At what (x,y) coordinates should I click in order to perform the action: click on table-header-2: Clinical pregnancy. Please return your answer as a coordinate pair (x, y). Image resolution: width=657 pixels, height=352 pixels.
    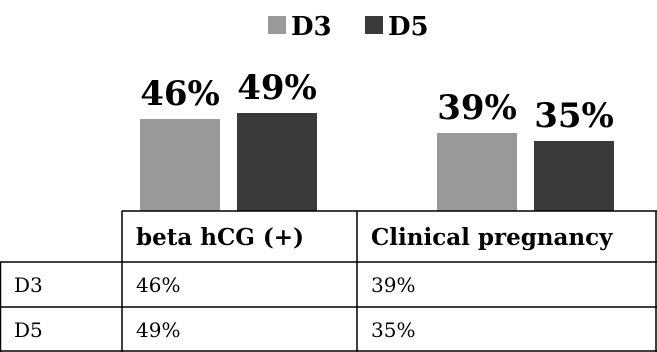
    Looking at the image, I should click on (492, 237).